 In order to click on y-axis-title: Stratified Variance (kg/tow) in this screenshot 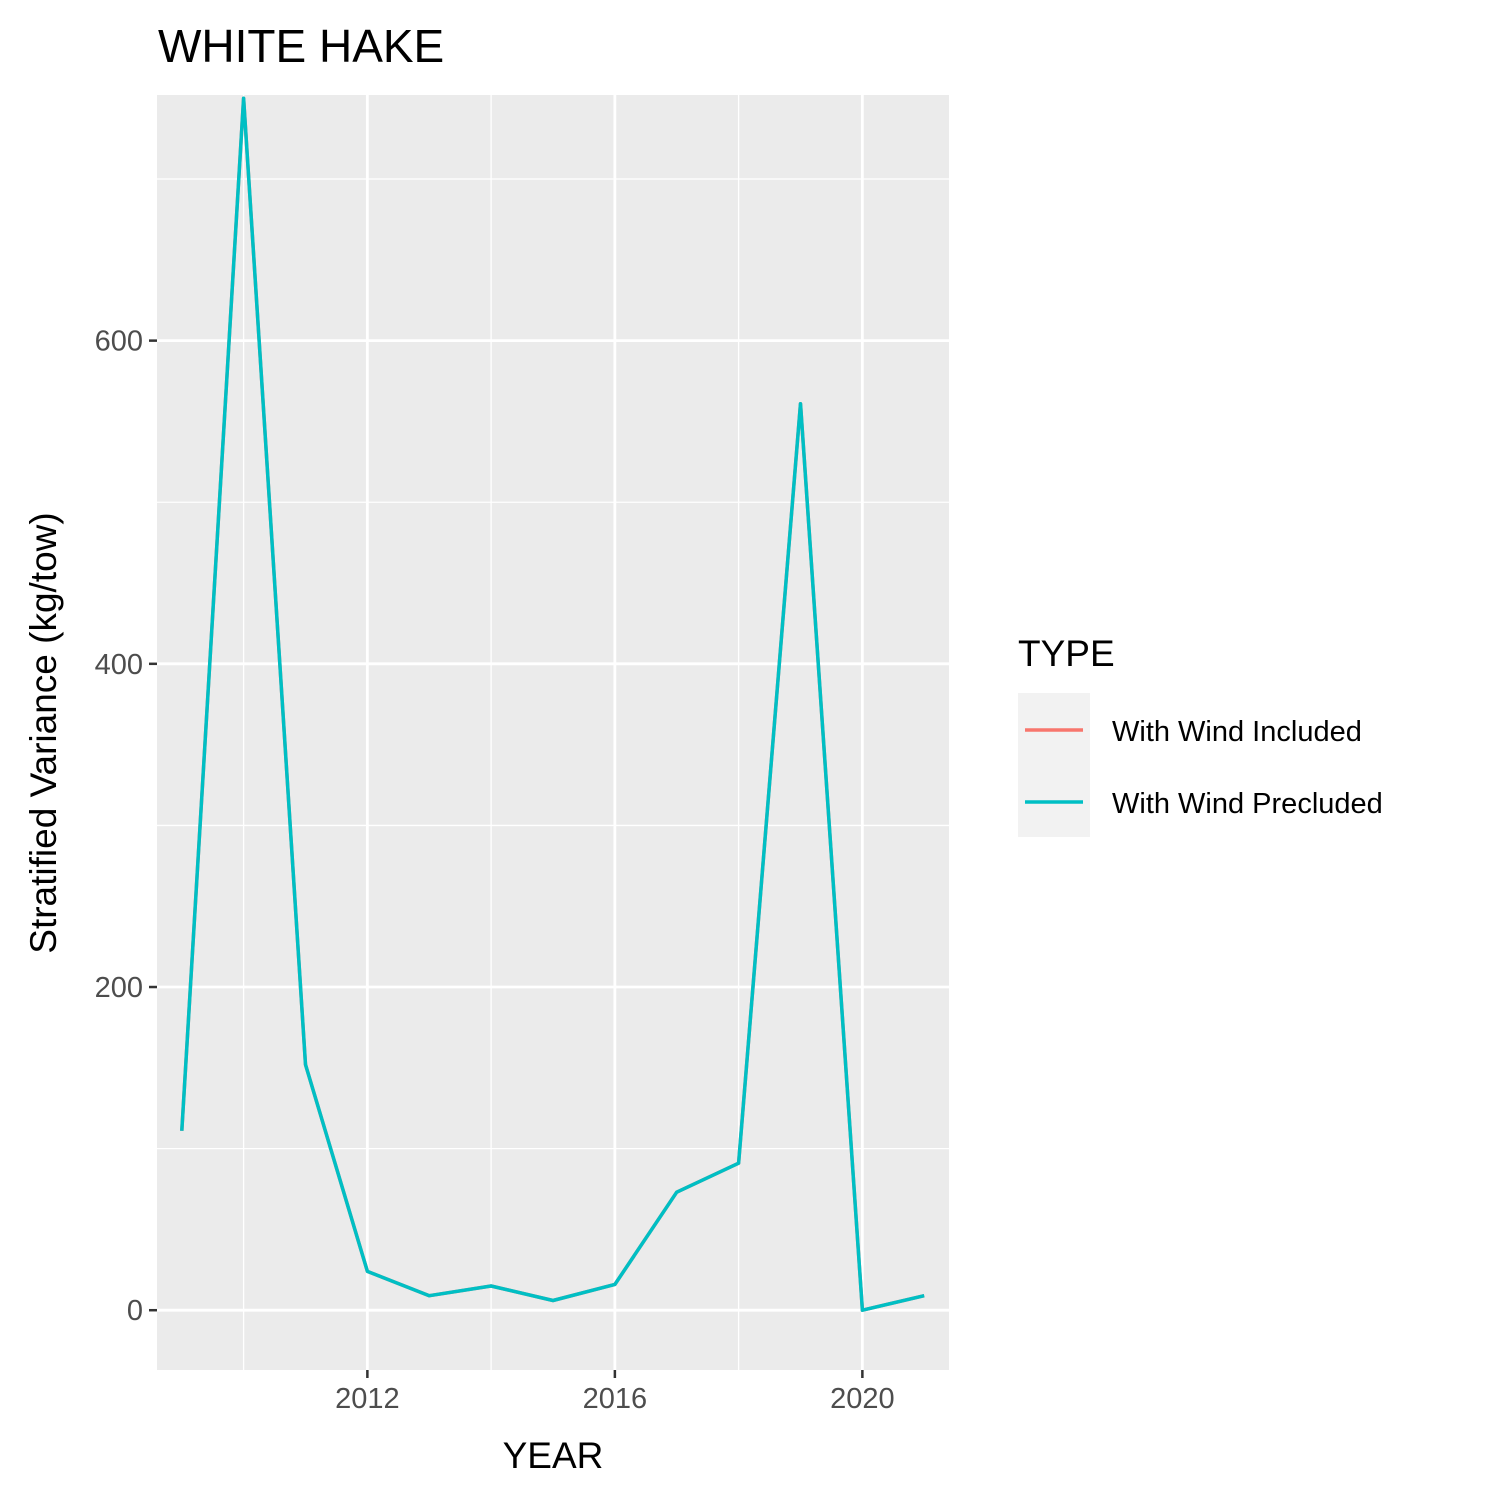, I will do `click(43, 732)`.